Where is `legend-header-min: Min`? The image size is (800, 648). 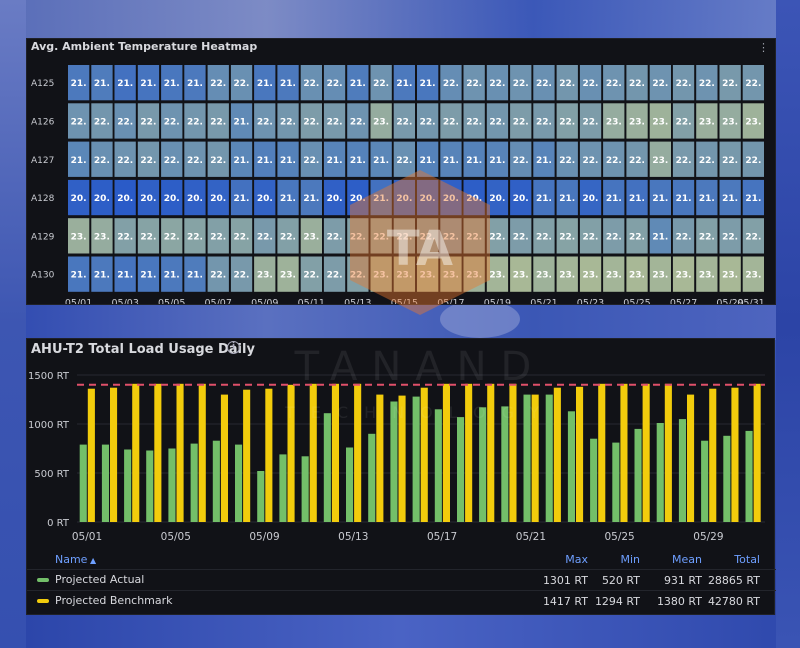
legend-header-min: Min is located at coordinates (630, 559).